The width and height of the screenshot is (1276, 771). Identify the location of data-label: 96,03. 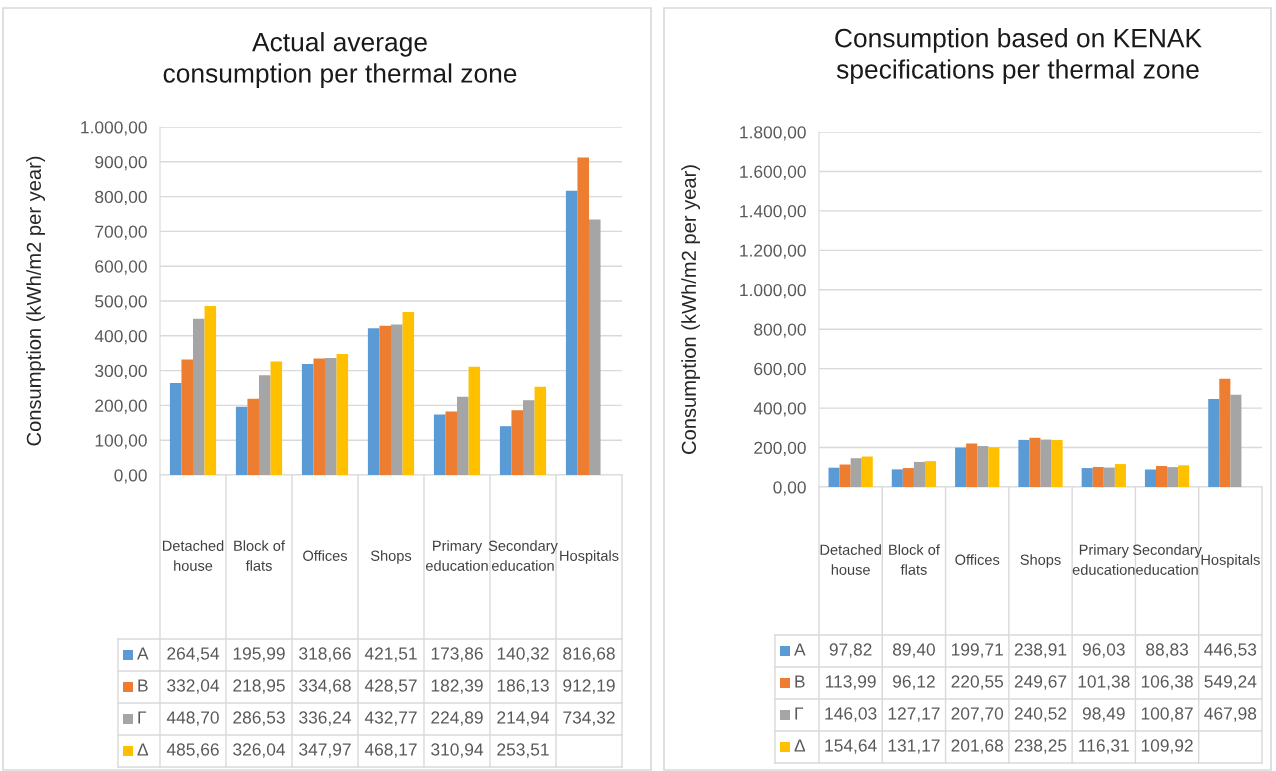
(1103, 650).